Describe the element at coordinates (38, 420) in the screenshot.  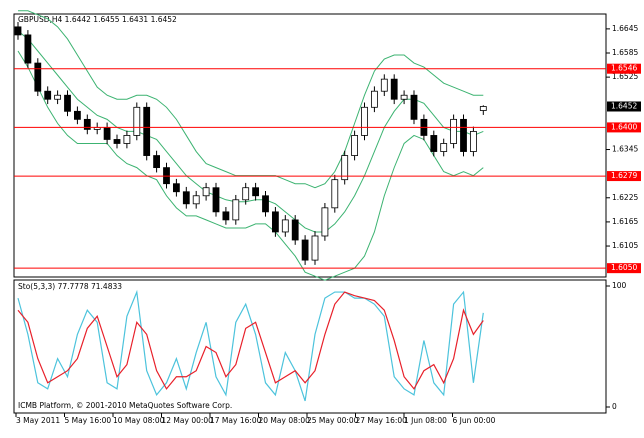
I see `x-tick-label: 3 May 2011` at that location.